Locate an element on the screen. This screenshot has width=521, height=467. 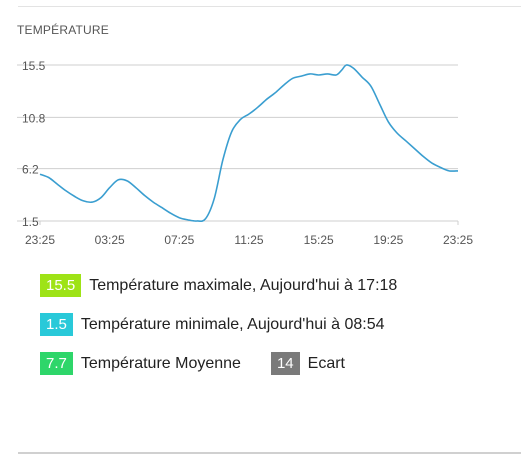
legend-avg-row: 7.7 Température Moyenne 14 Ecart is located at coordinates (192, 363).